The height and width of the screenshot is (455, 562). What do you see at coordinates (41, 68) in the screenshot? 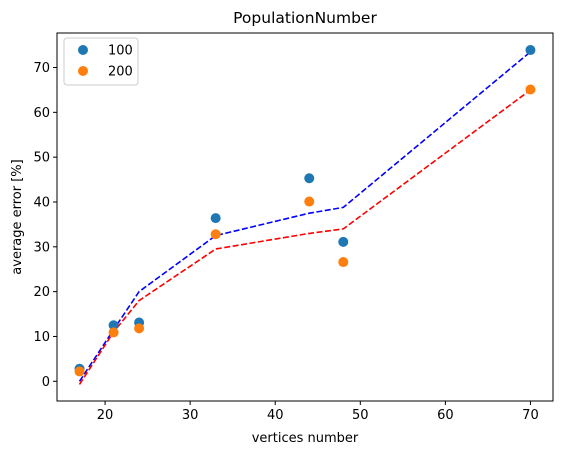
I see `y-tick-label: 70` at bounding box center [41, 68].